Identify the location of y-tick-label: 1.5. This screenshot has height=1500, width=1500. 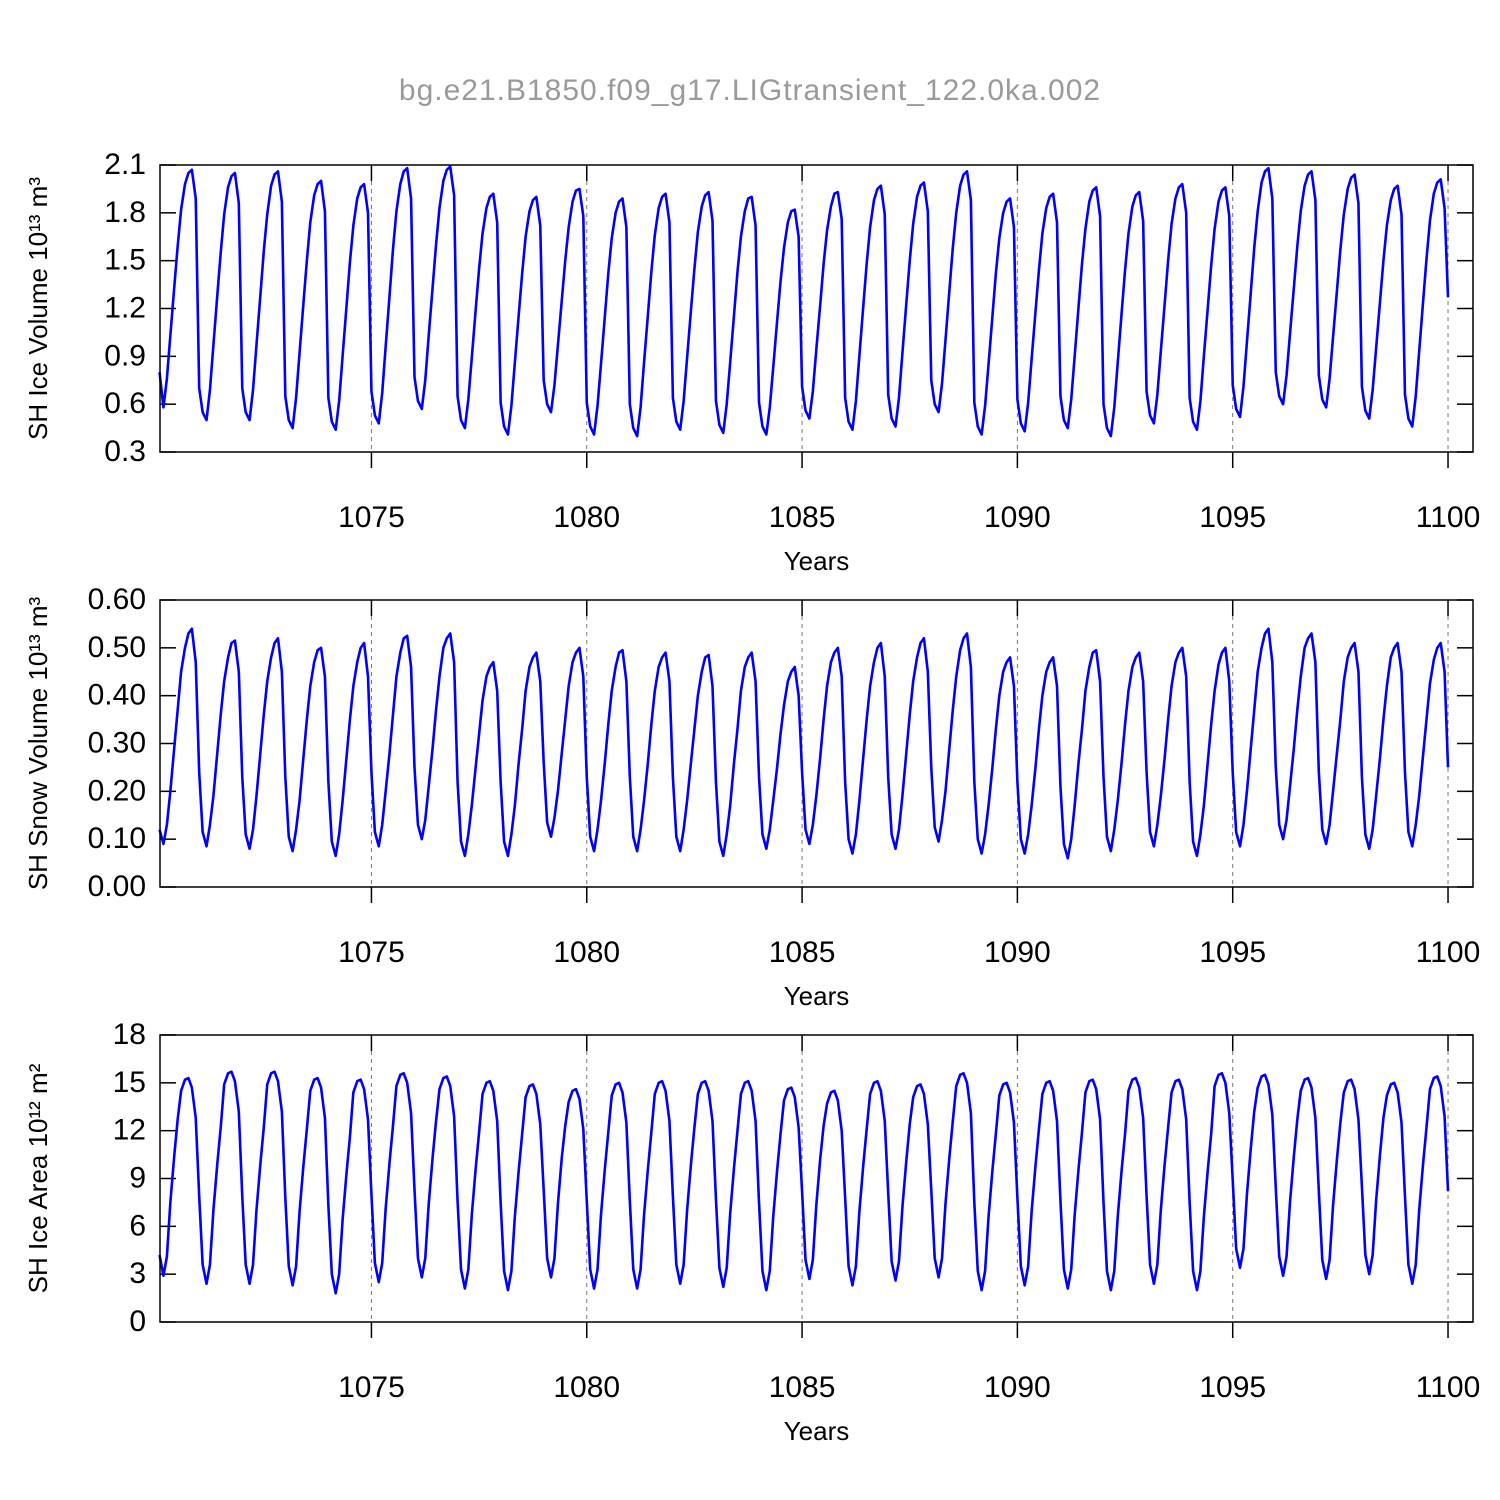
(125, 260).